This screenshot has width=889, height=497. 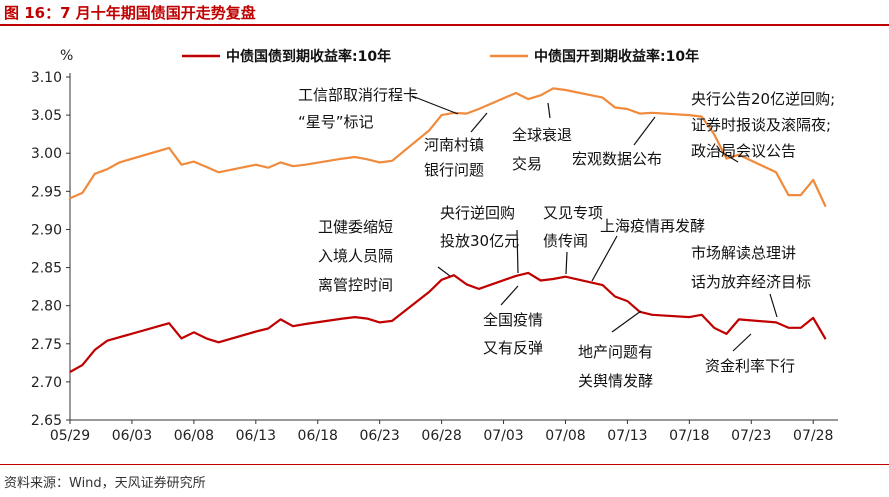 I want to click on annotation-text: 河南村镇, so click(x=454, y=145).